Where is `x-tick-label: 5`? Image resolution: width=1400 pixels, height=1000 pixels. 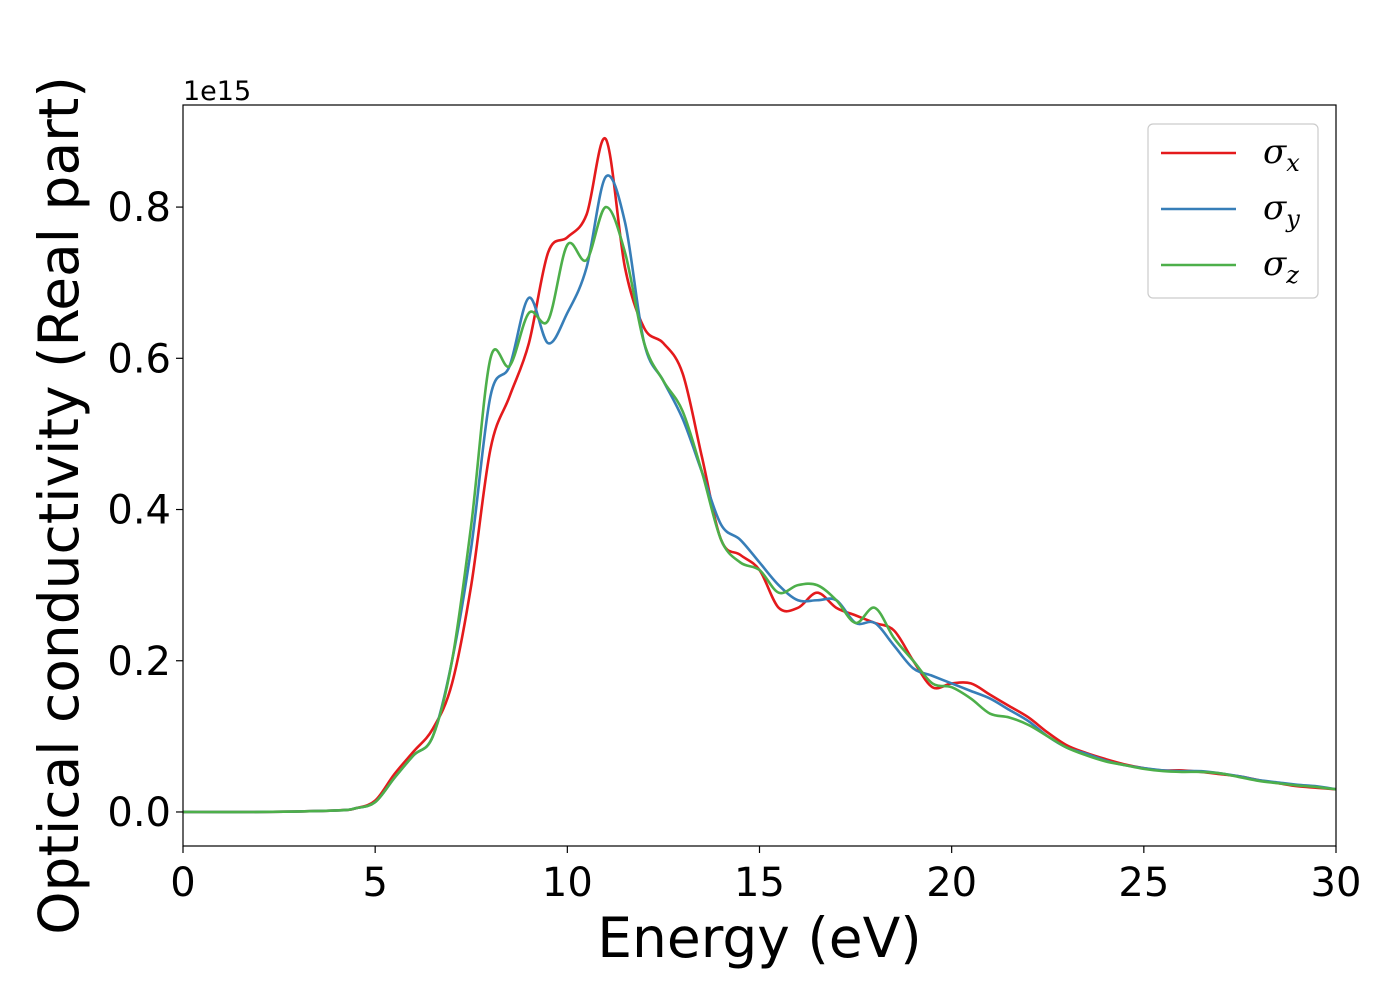 x-tick-label: 5 is located at coordinates (374, 883).